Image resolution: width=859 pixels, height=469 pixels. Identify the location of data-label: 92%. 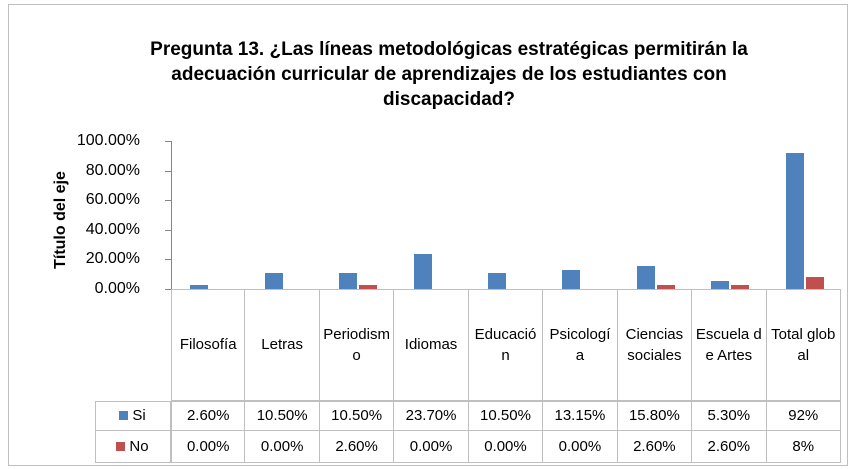
(803, 416).